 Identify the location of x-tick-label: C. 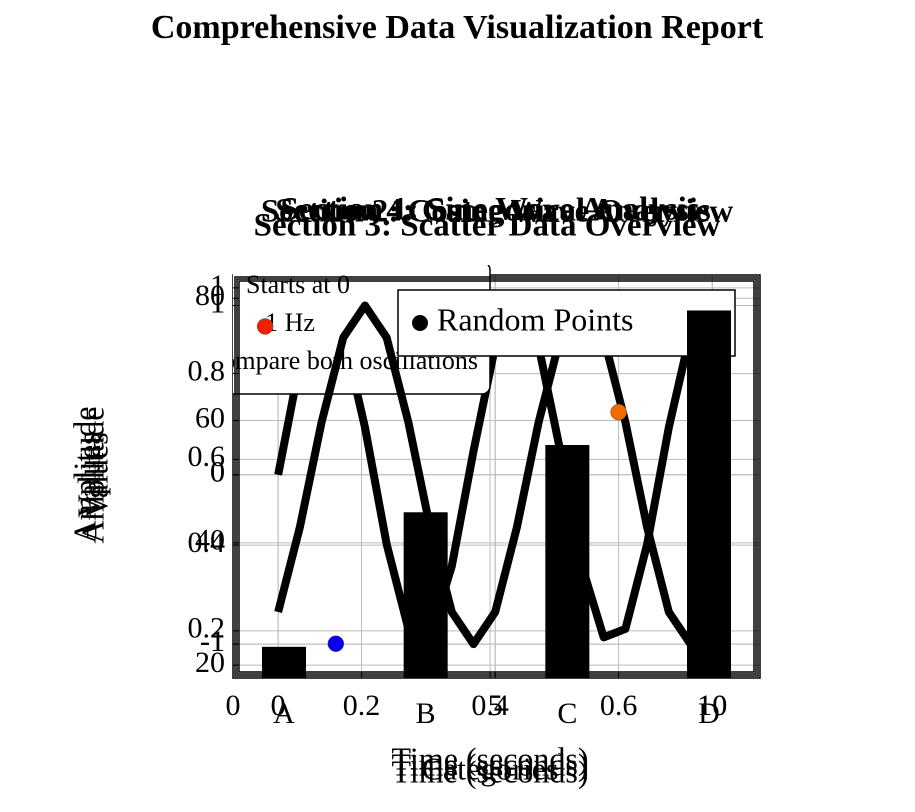
(567, 713).